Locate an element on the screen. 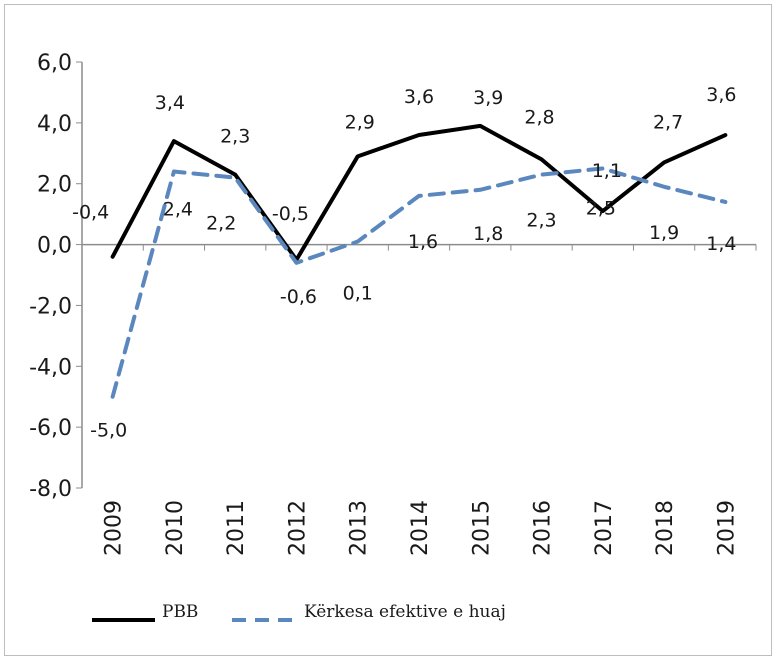 This screenshot has width=777, height=661. y-tick-label: 6,0 is located at coordinates (54, 63).